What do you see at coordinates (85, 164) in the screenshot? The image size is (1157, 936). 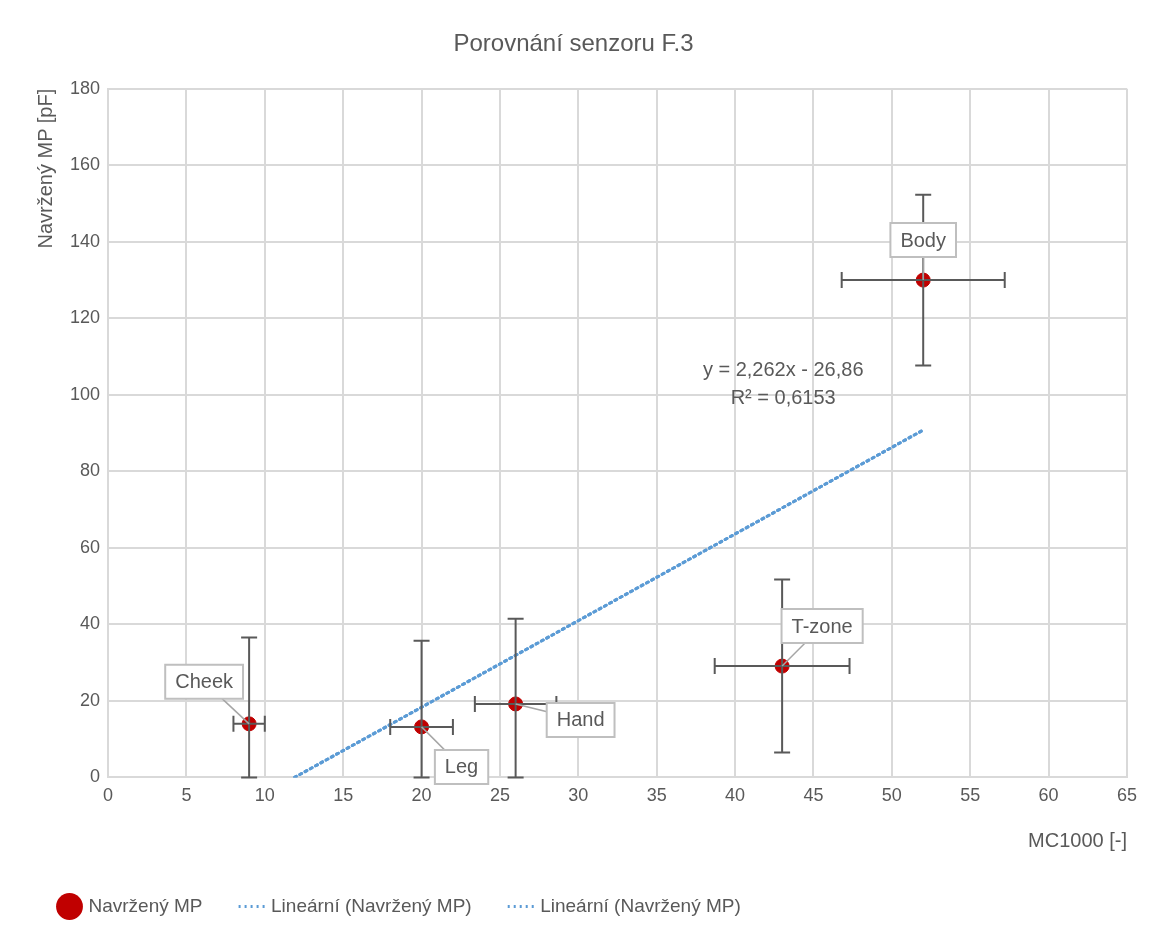 I see `y-tick-label: 160` at bounding box center [85, 164].